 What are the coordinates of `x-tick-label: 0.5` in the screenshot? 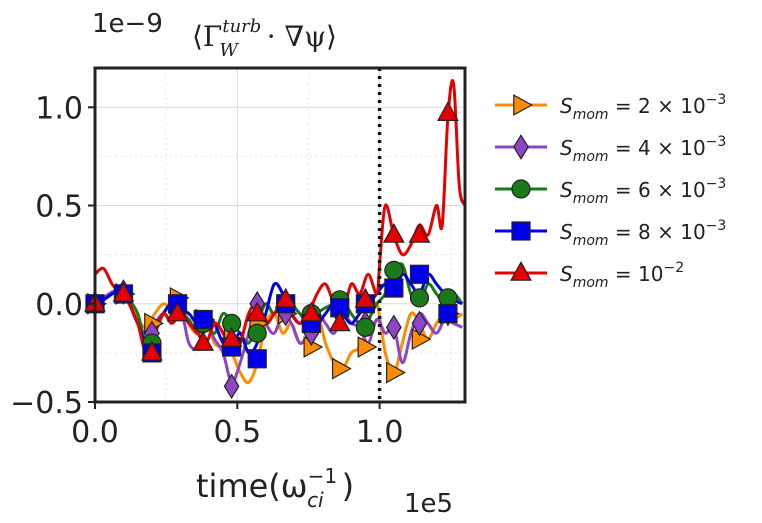 It's located at (237, 432).